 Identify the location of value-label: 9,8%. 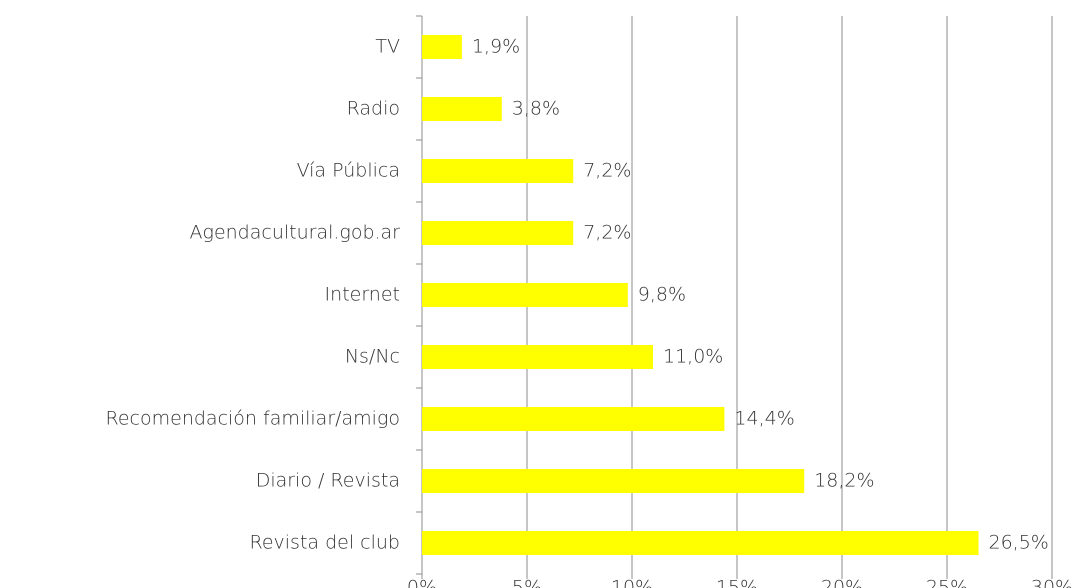
(662, 295).